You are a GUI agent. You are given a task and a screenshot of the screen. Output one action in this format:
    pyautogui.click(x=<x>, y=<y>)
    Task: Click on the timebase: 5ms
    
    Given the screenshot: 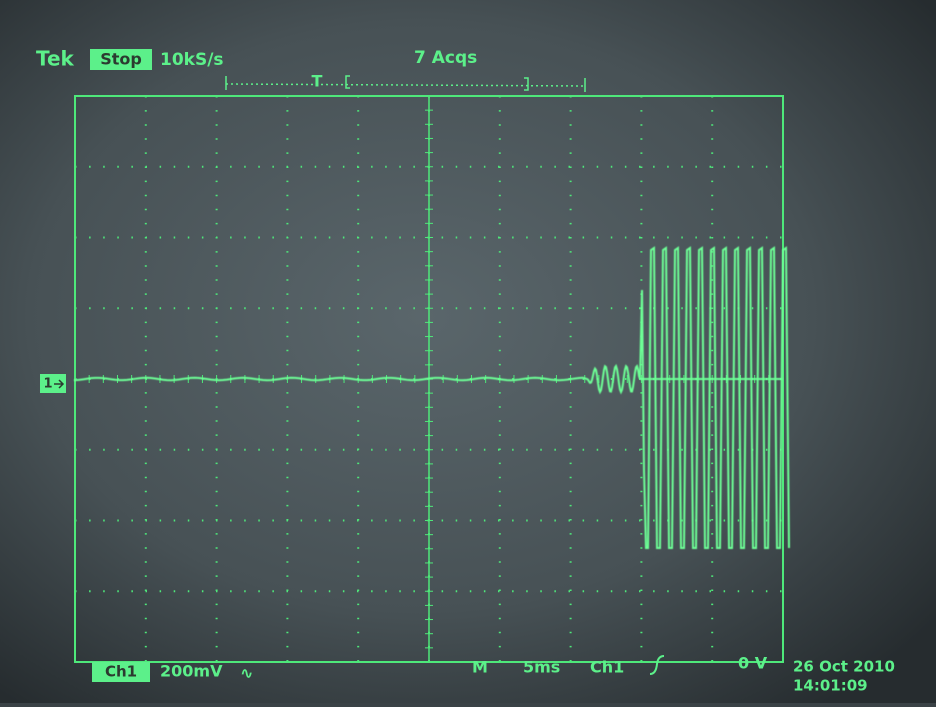 What is the action you would take?
    pyautogui.click(x=541, y=667)
    